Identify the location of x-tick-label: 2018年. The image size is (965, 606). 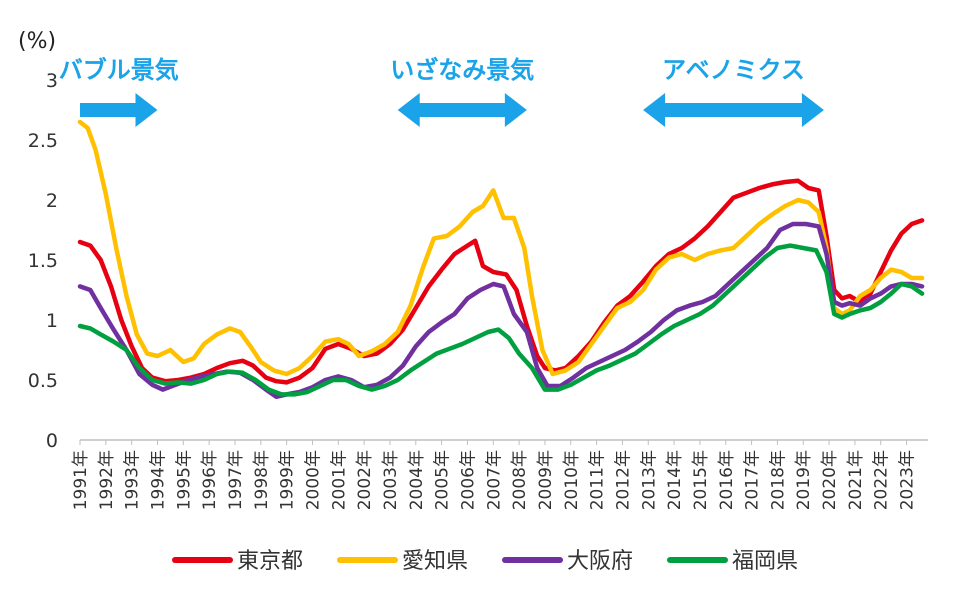
(778, 480).